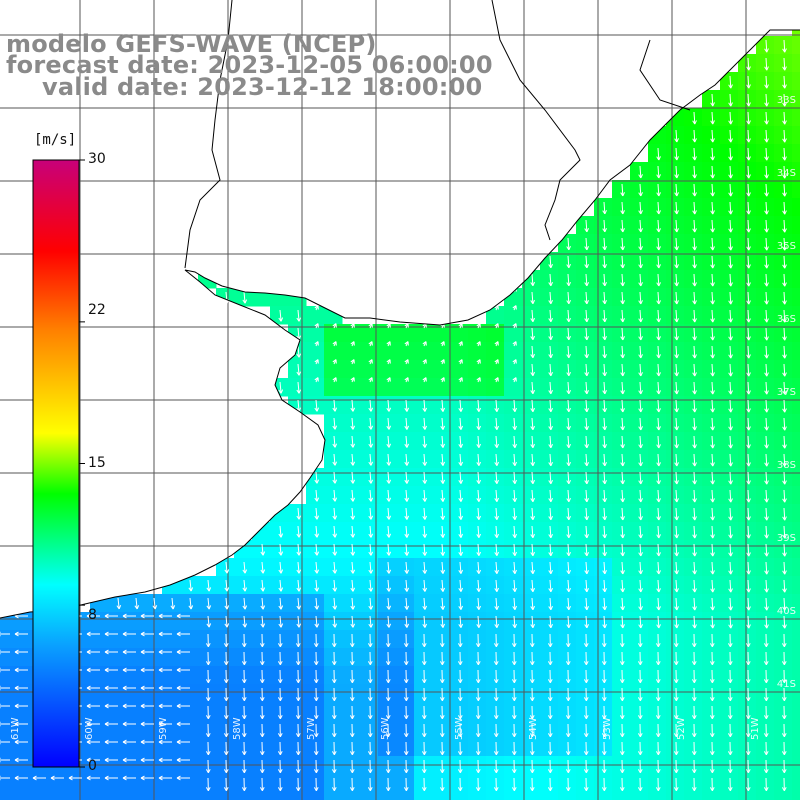  I want to click on forecast-date: forecast date: 2023-12-05 06:00:00, so click(249, 65).